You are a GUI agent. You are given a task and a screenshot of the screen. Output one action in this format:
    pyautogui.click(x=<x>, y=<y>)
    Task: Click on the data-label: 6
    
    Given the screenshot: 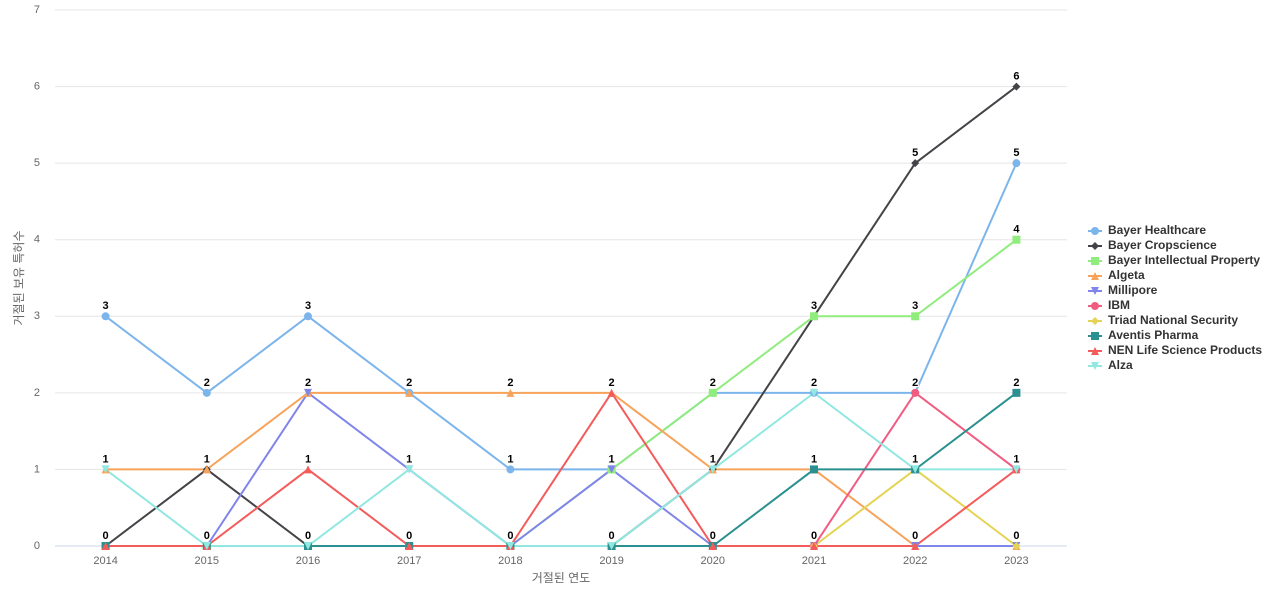 What is the action you would take?
    pyautogui.click(x=1016, y=76)
    